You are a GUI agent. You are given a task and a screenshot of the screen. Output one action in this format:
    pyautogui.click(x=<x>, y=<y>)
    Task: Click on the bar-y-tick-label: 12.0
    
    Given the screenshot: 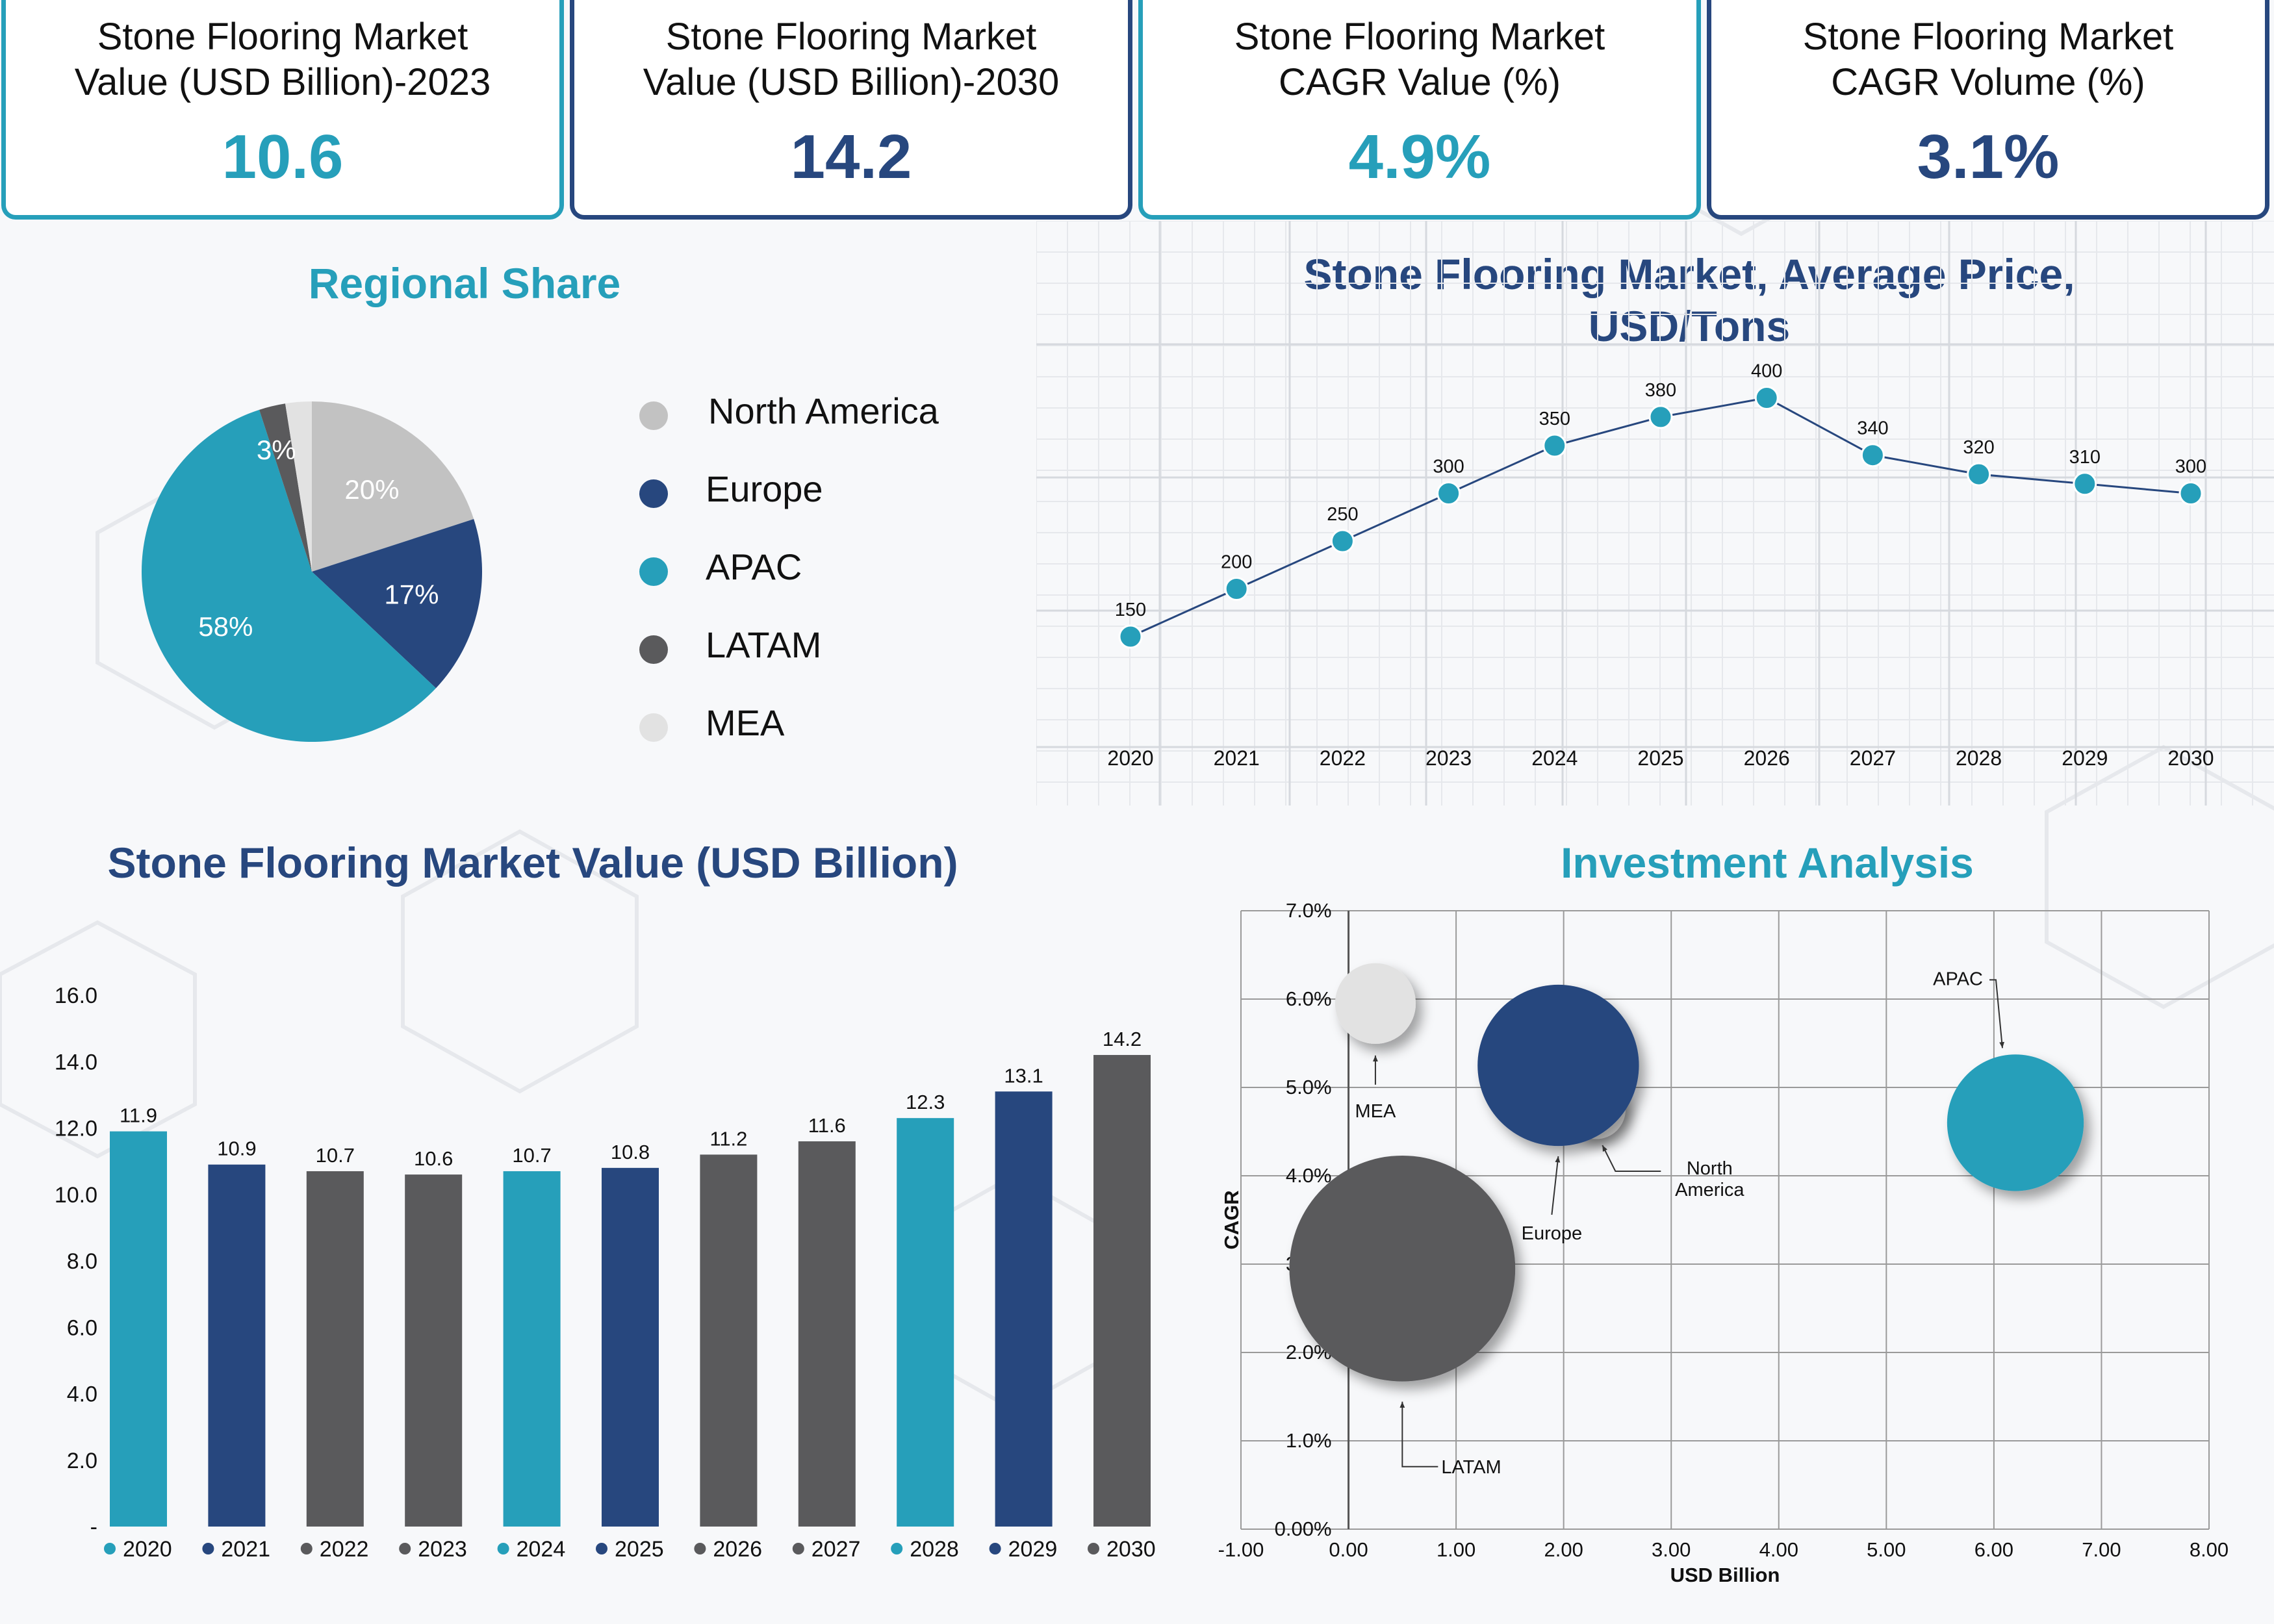 What is the action you would take?
    pyautogui.click(x=76, y=1129)
    